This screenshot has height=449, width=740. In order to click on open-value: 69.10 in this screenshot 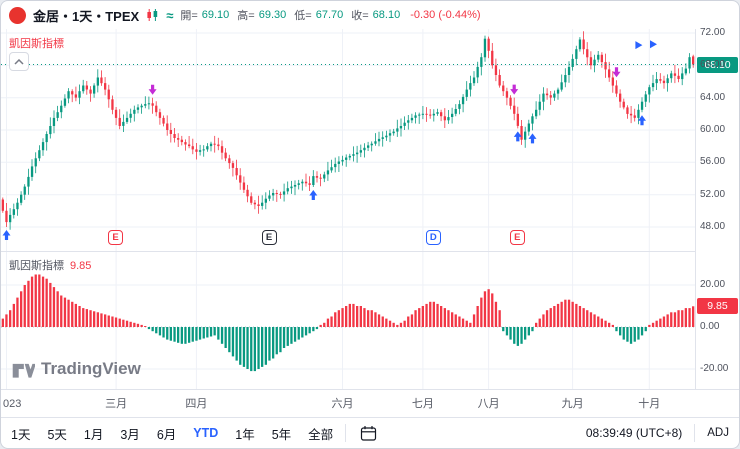, I will do `click(215, 15)`.